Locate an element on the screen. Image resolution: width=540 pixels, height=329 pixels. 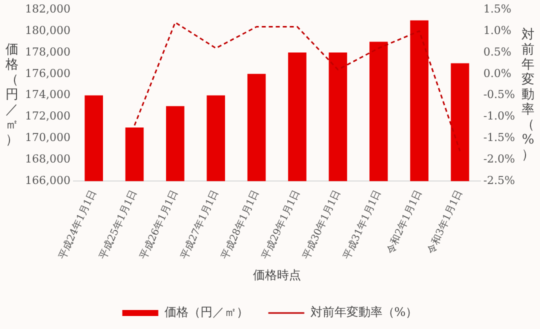
x-tick-label: 平成26年1月1日 is located at coordinates (159, 225).